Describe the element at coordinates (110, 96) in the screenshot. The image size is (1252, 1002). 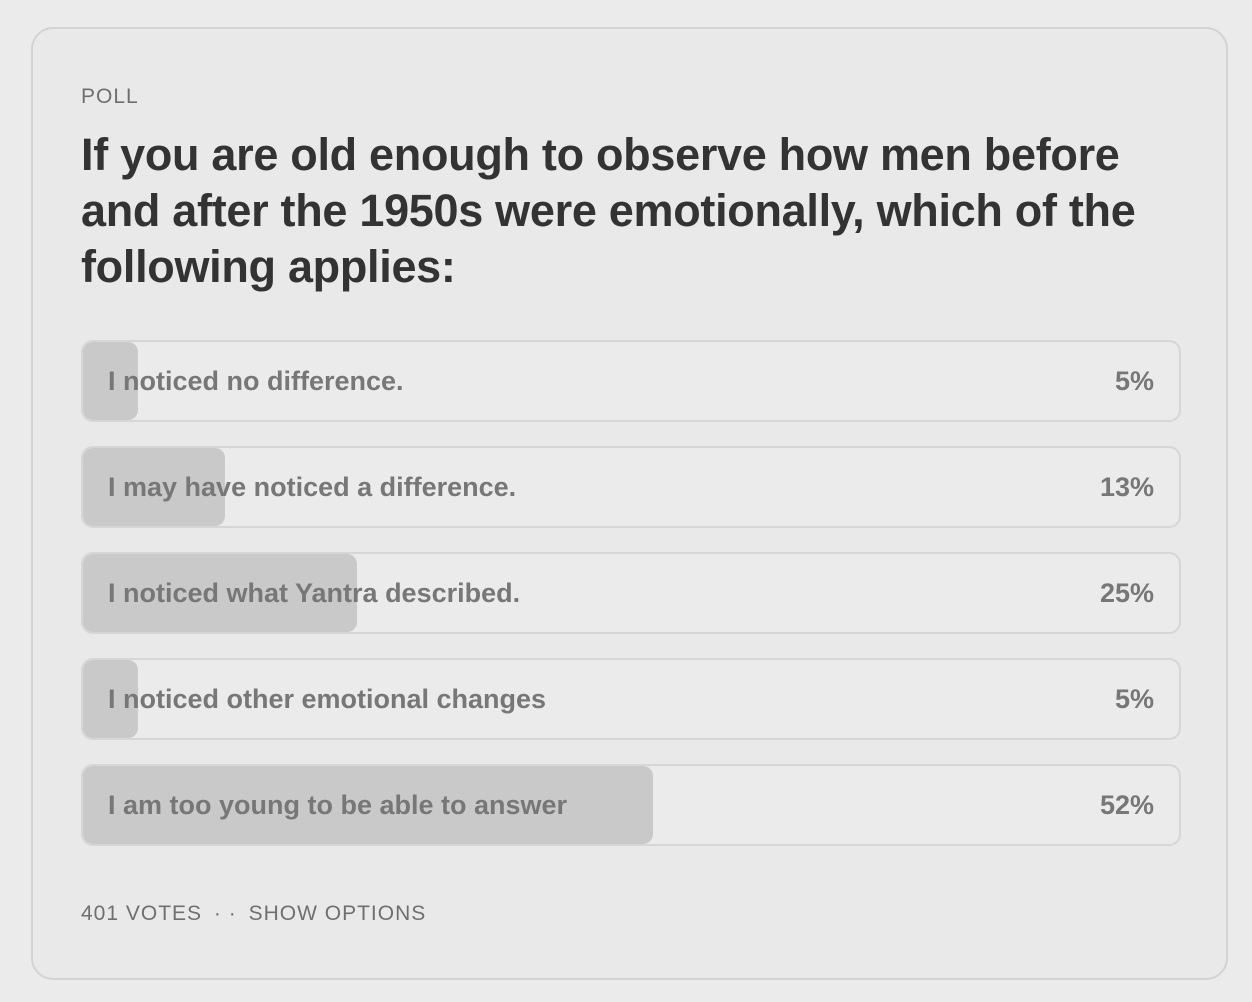
I see `poll-label: POLL` at that location.